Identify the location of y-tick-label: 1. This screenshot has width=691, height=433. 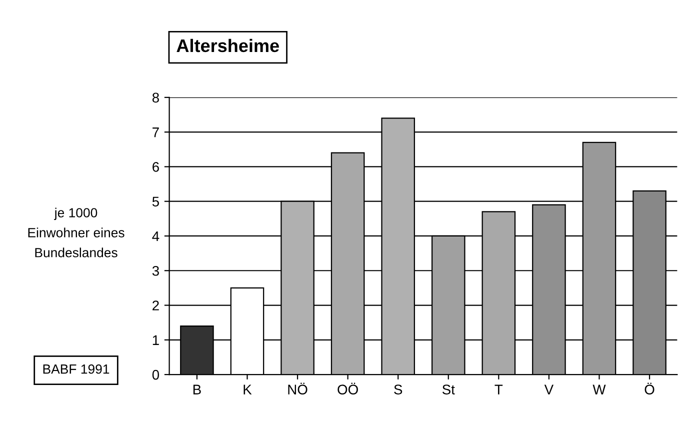
(155, 340).